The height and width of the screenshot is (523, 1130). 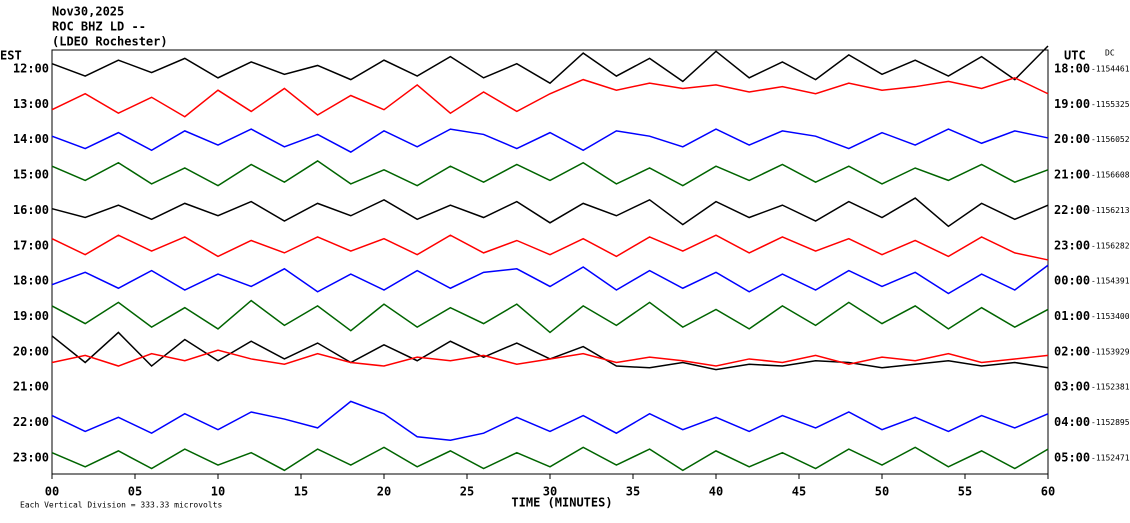 What do you see at coordinates (1110, 175) in the screenshot?
I see `dc-offset: -1156608` at bounding box center [1110, 175].